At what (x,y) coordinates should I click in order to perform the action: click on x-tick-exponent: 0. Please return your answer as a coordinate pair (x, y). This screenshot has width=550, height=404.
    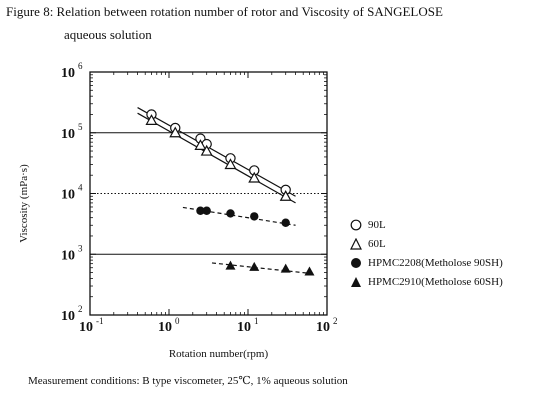
    Looking at the image, I should click on (177, 321).